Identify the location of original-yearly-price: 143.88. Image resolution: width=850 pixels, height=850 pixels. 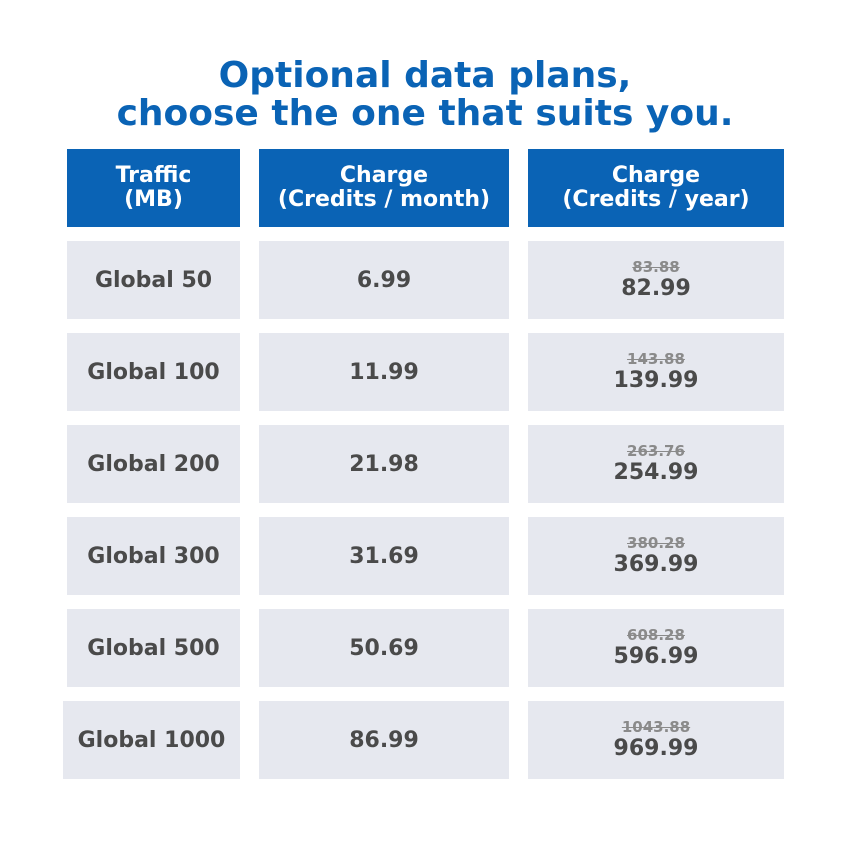
(656, 359).